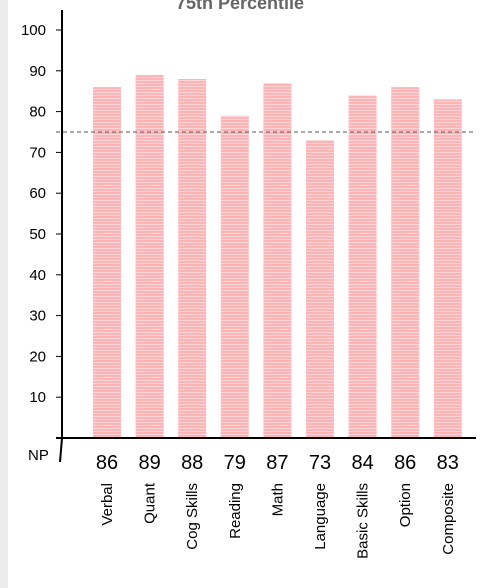 This screenshot has width=482, height=588. I want to click on y-tick-label-60: 60, so click(37, 193).